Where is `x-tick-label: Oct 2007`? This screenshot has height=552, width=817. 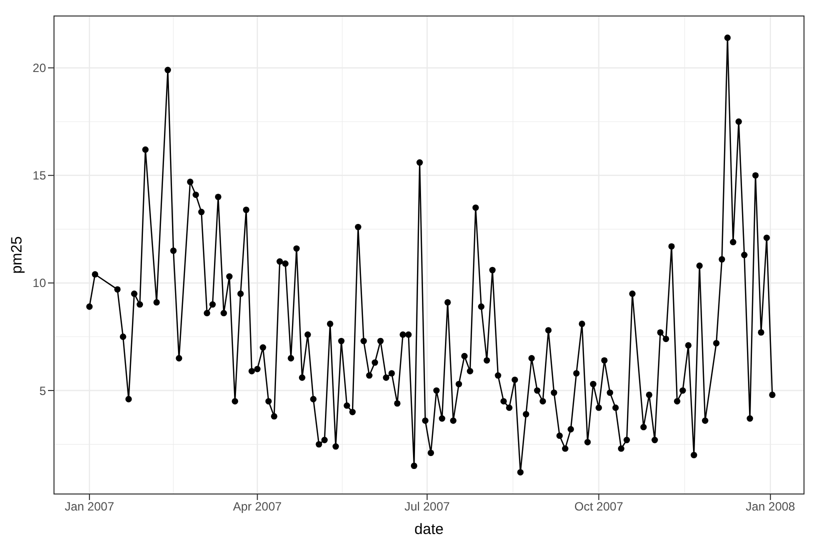
x-tick-label: Oct 2007 is located at coordinates (599, 507).